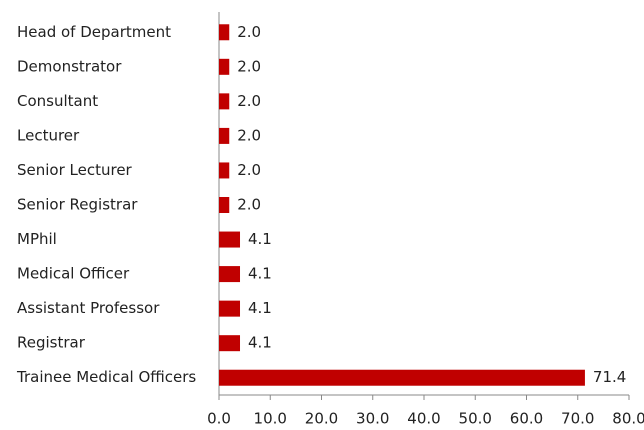 The height and width of the screenshot is (430, 644). Describe the element at coordinates (73, 274) in the screenshot. I see `y-tick-label: Medical Officer` at that location.